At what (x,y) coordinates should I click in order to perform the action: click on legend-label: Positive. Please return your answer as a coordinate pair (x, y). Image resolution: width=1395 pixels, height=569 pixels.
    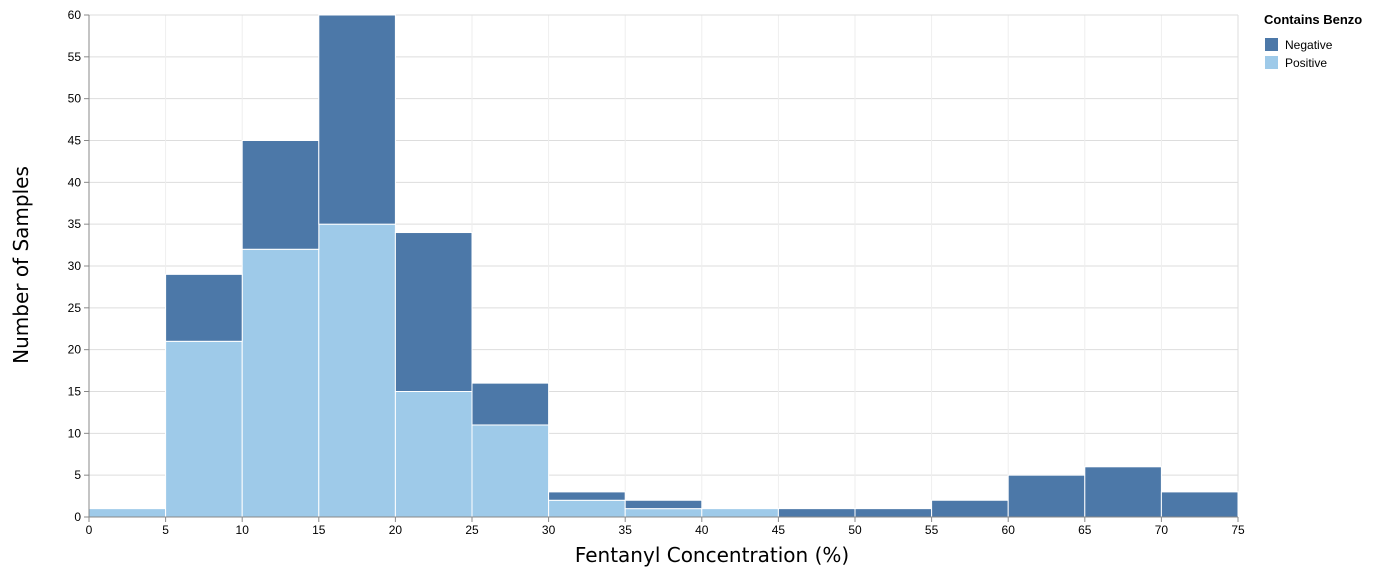
    Looking at the image, I should click on (1306, 63).